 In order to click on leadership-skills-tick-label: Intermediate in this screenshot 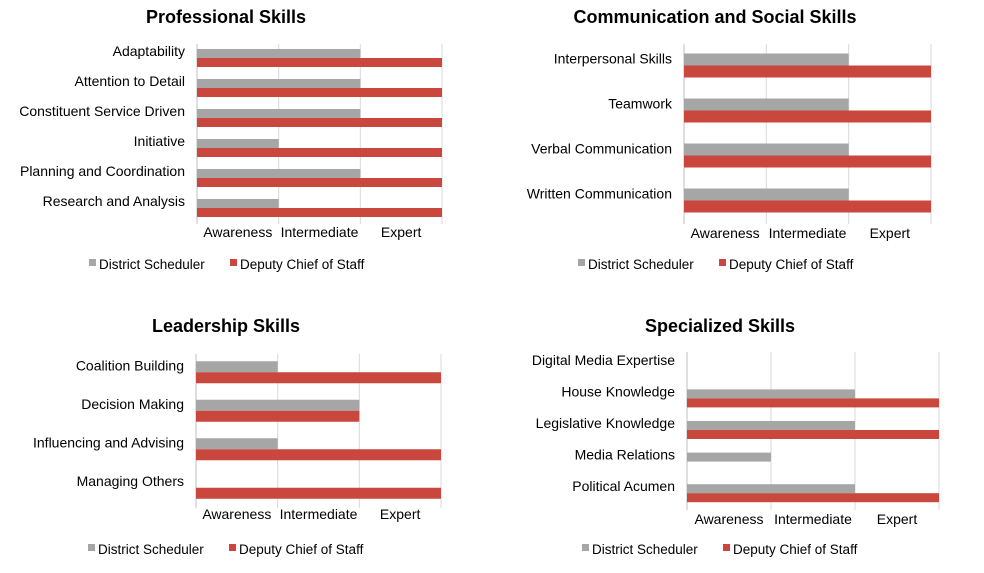, I will do `click(319, 514)`.